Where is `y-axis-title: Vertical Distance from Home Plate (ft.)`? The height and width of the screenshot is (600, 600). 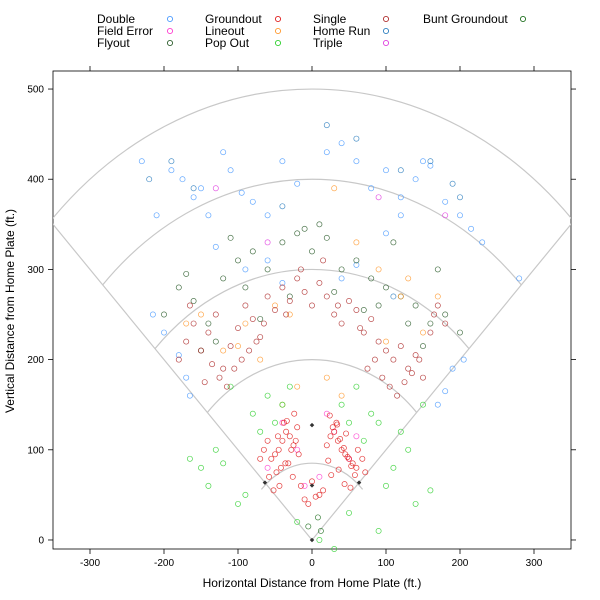 y-axis-title: Vertical Distance from Home Plate (ft.) is located at coordinates (10, 311).